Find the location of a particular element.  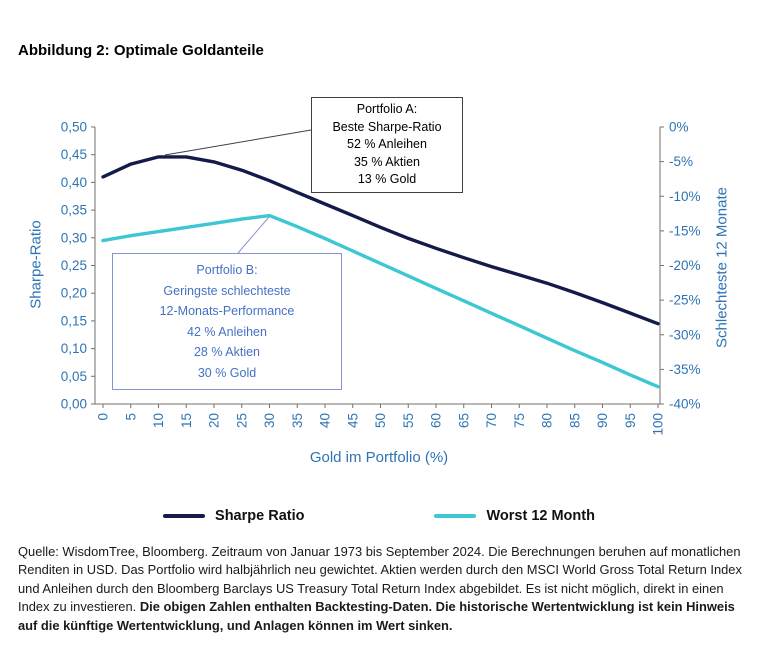

y-left-tick-label: 0,40 is located at coordinates (74, 182).